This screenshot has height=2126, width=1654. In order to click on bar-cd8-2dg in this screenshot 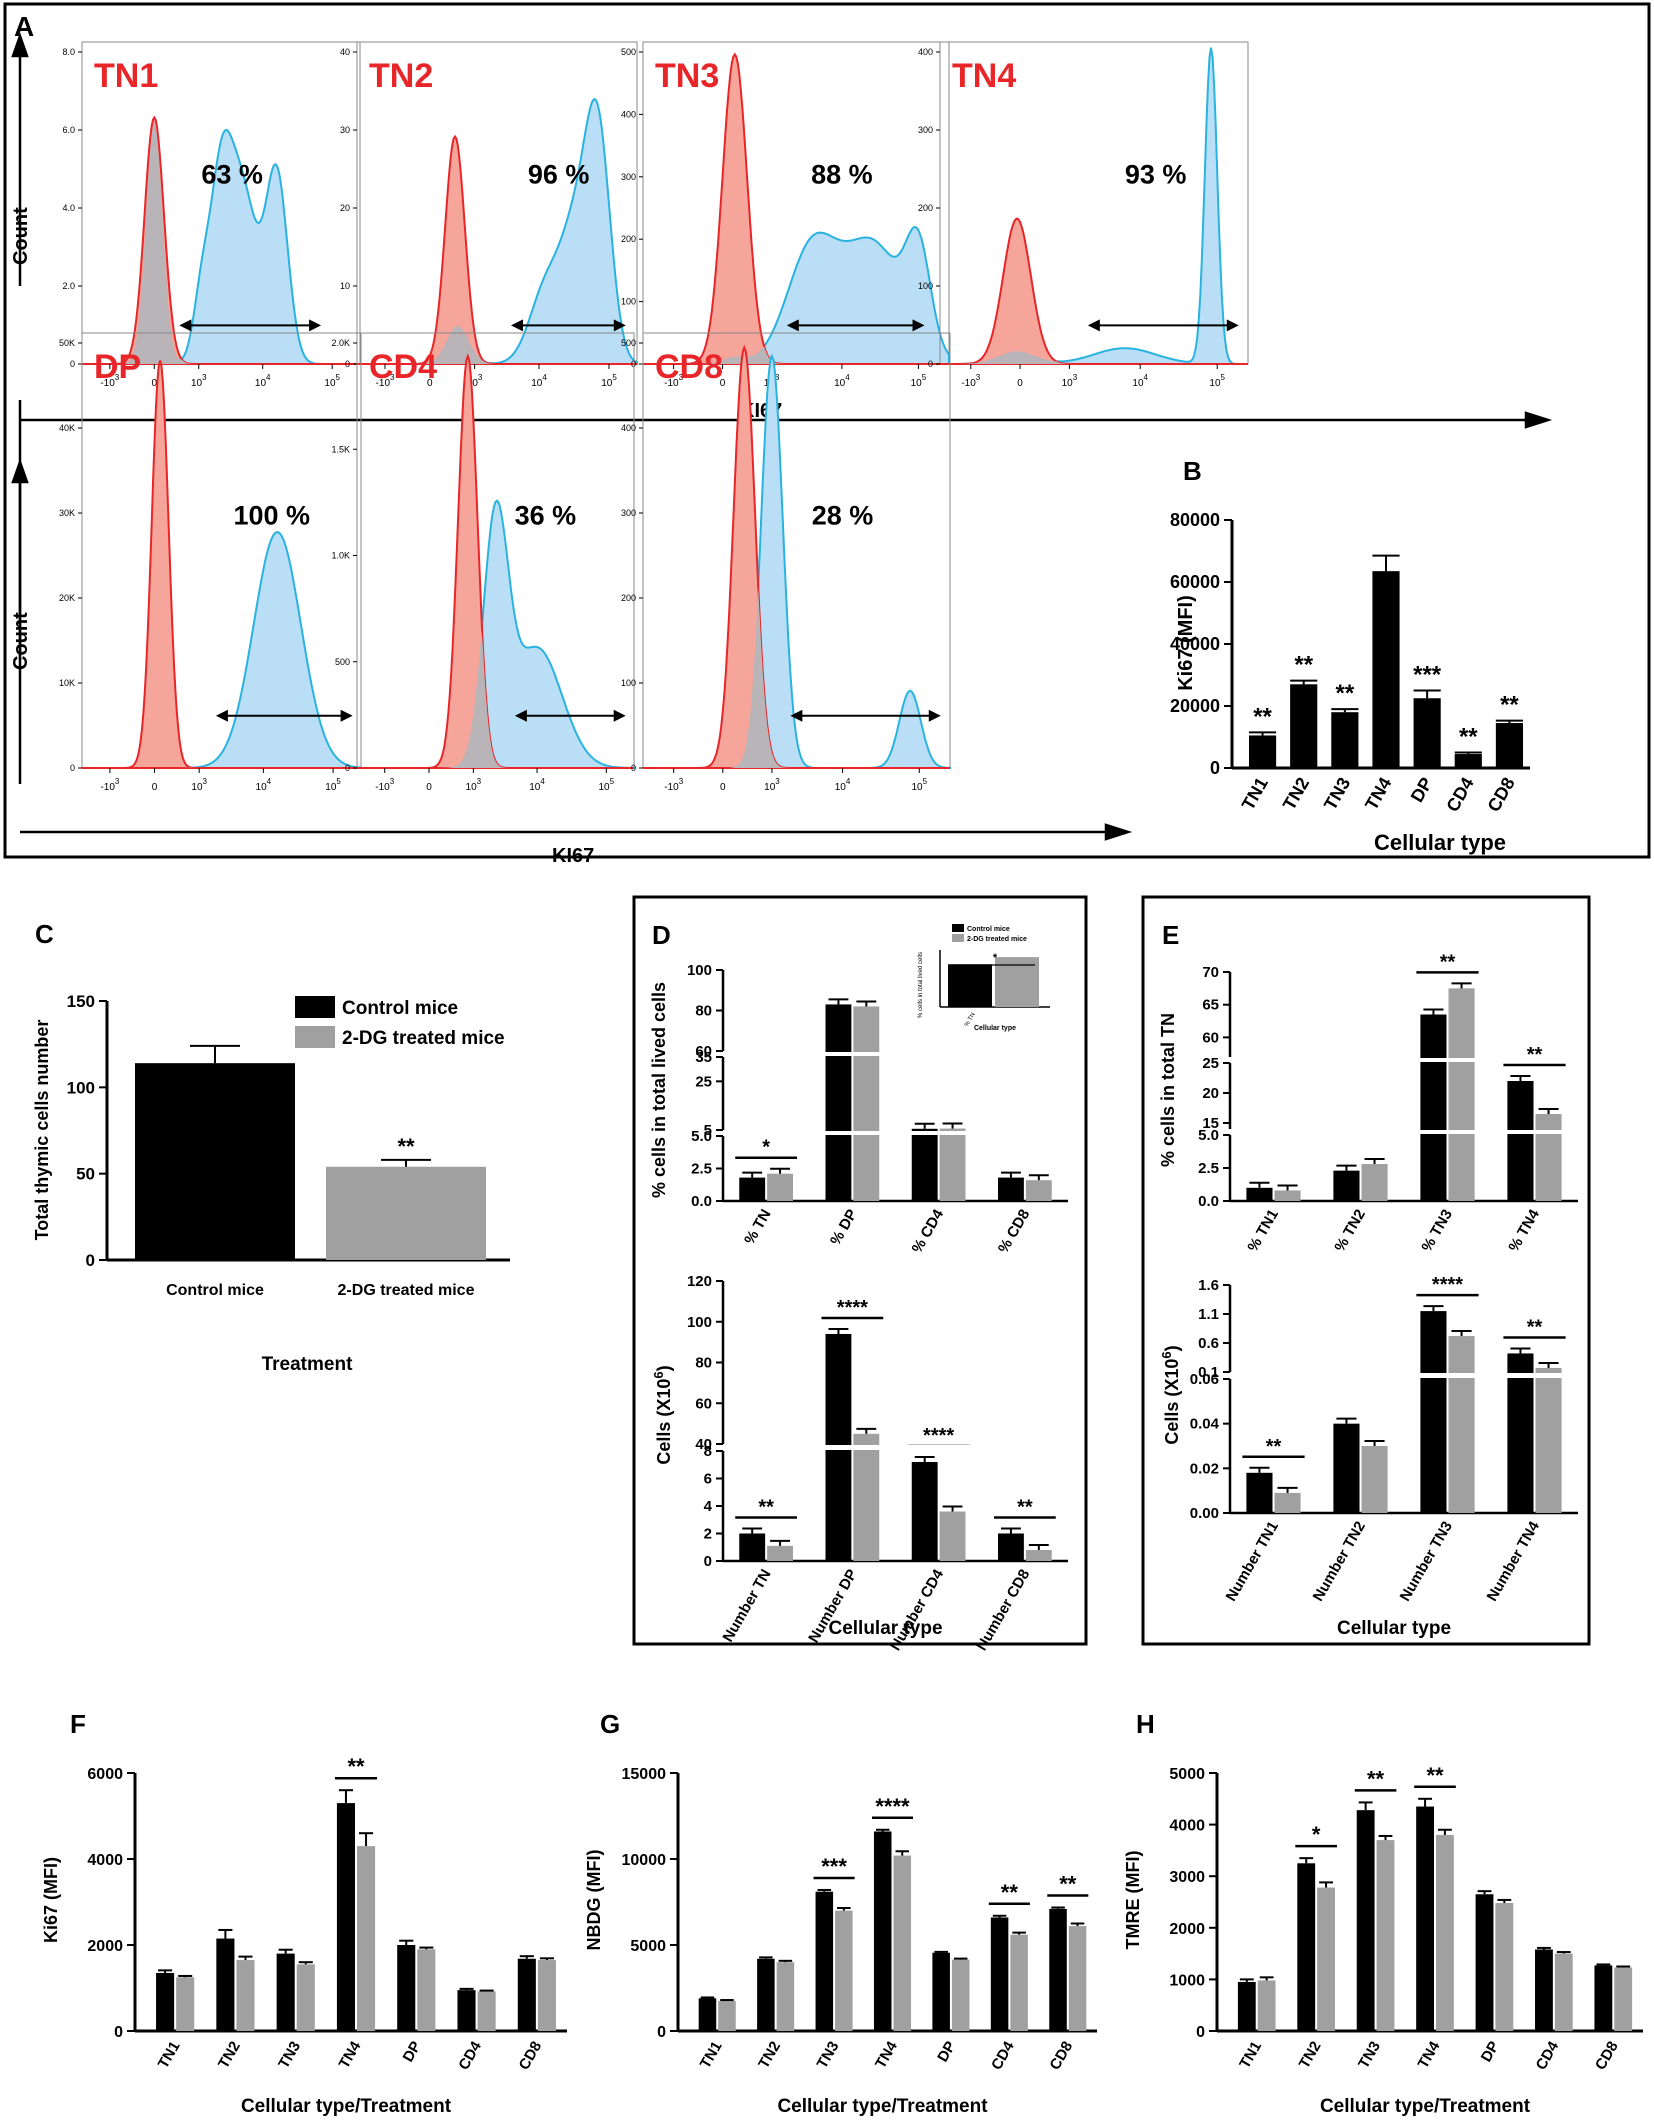, I will do `click(1623, 1999)`.